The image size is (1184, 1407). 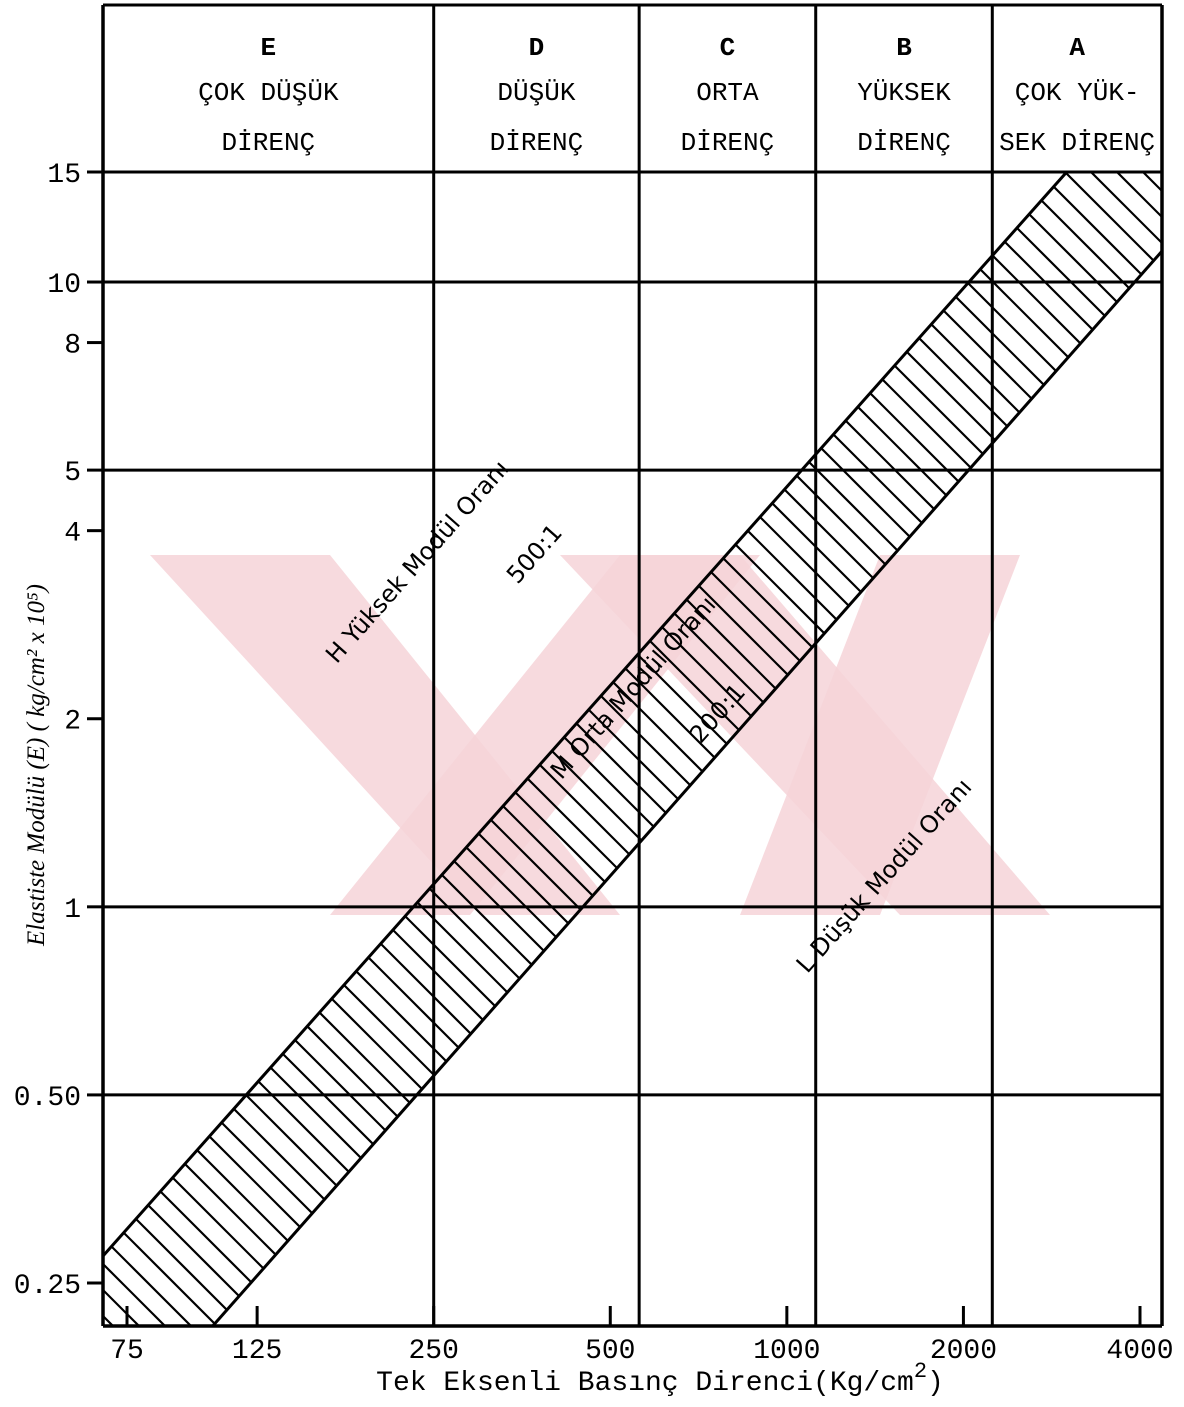 I want to click on y-axis-label: Elastiste Modülü (E) ( kg/cm² x 10⁵), so click(x=36, y=765).